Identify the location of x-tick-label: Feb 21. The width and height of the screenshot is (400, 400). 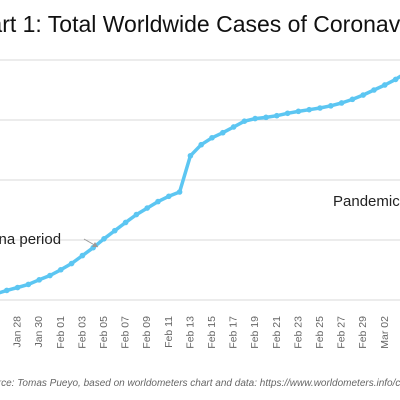
(277, 332).